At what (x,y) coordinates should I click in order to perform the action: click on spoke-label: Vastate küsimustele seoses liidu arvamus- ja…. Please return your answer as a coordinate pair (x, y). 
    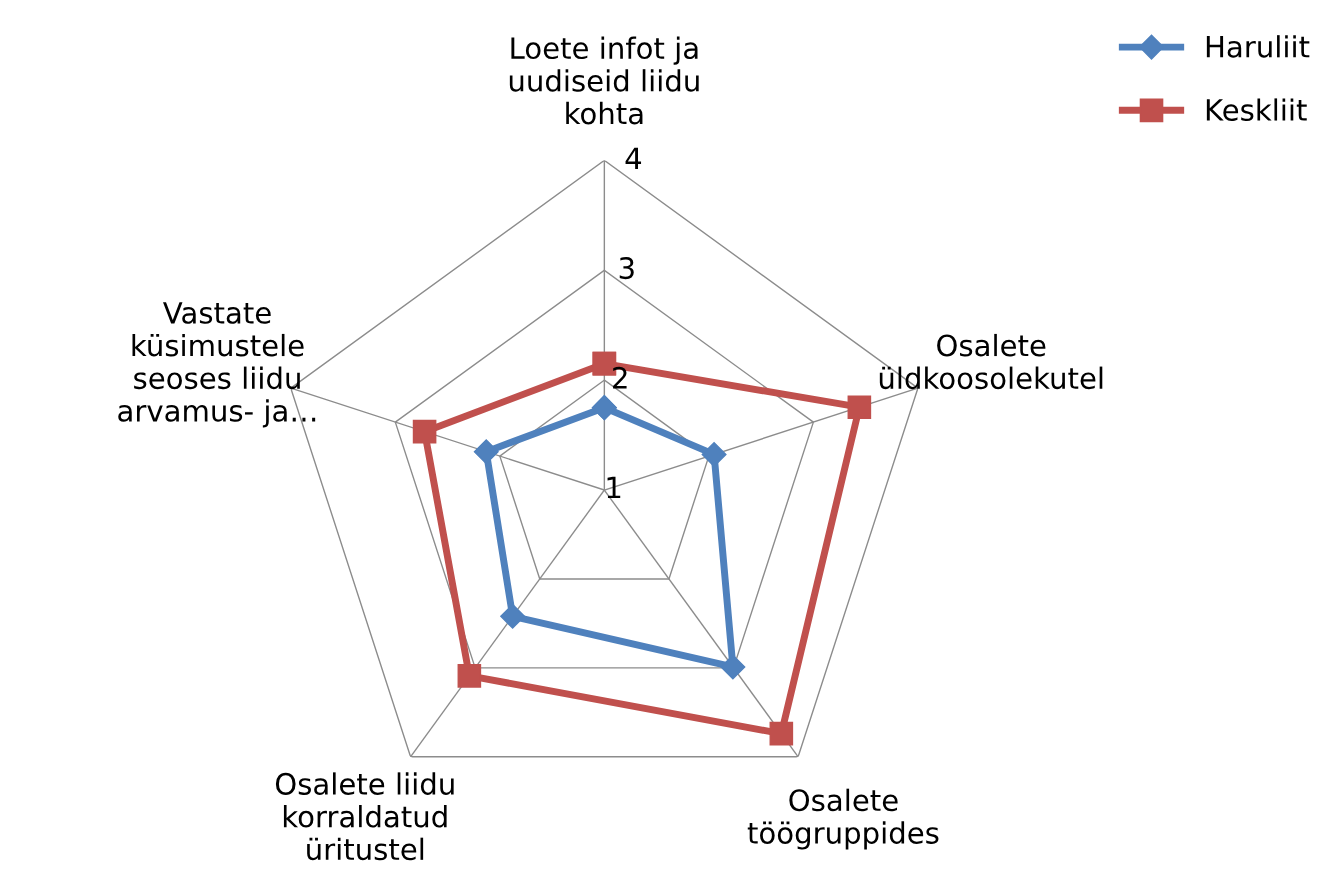
    Looking at the image, I should click on (217, 365).